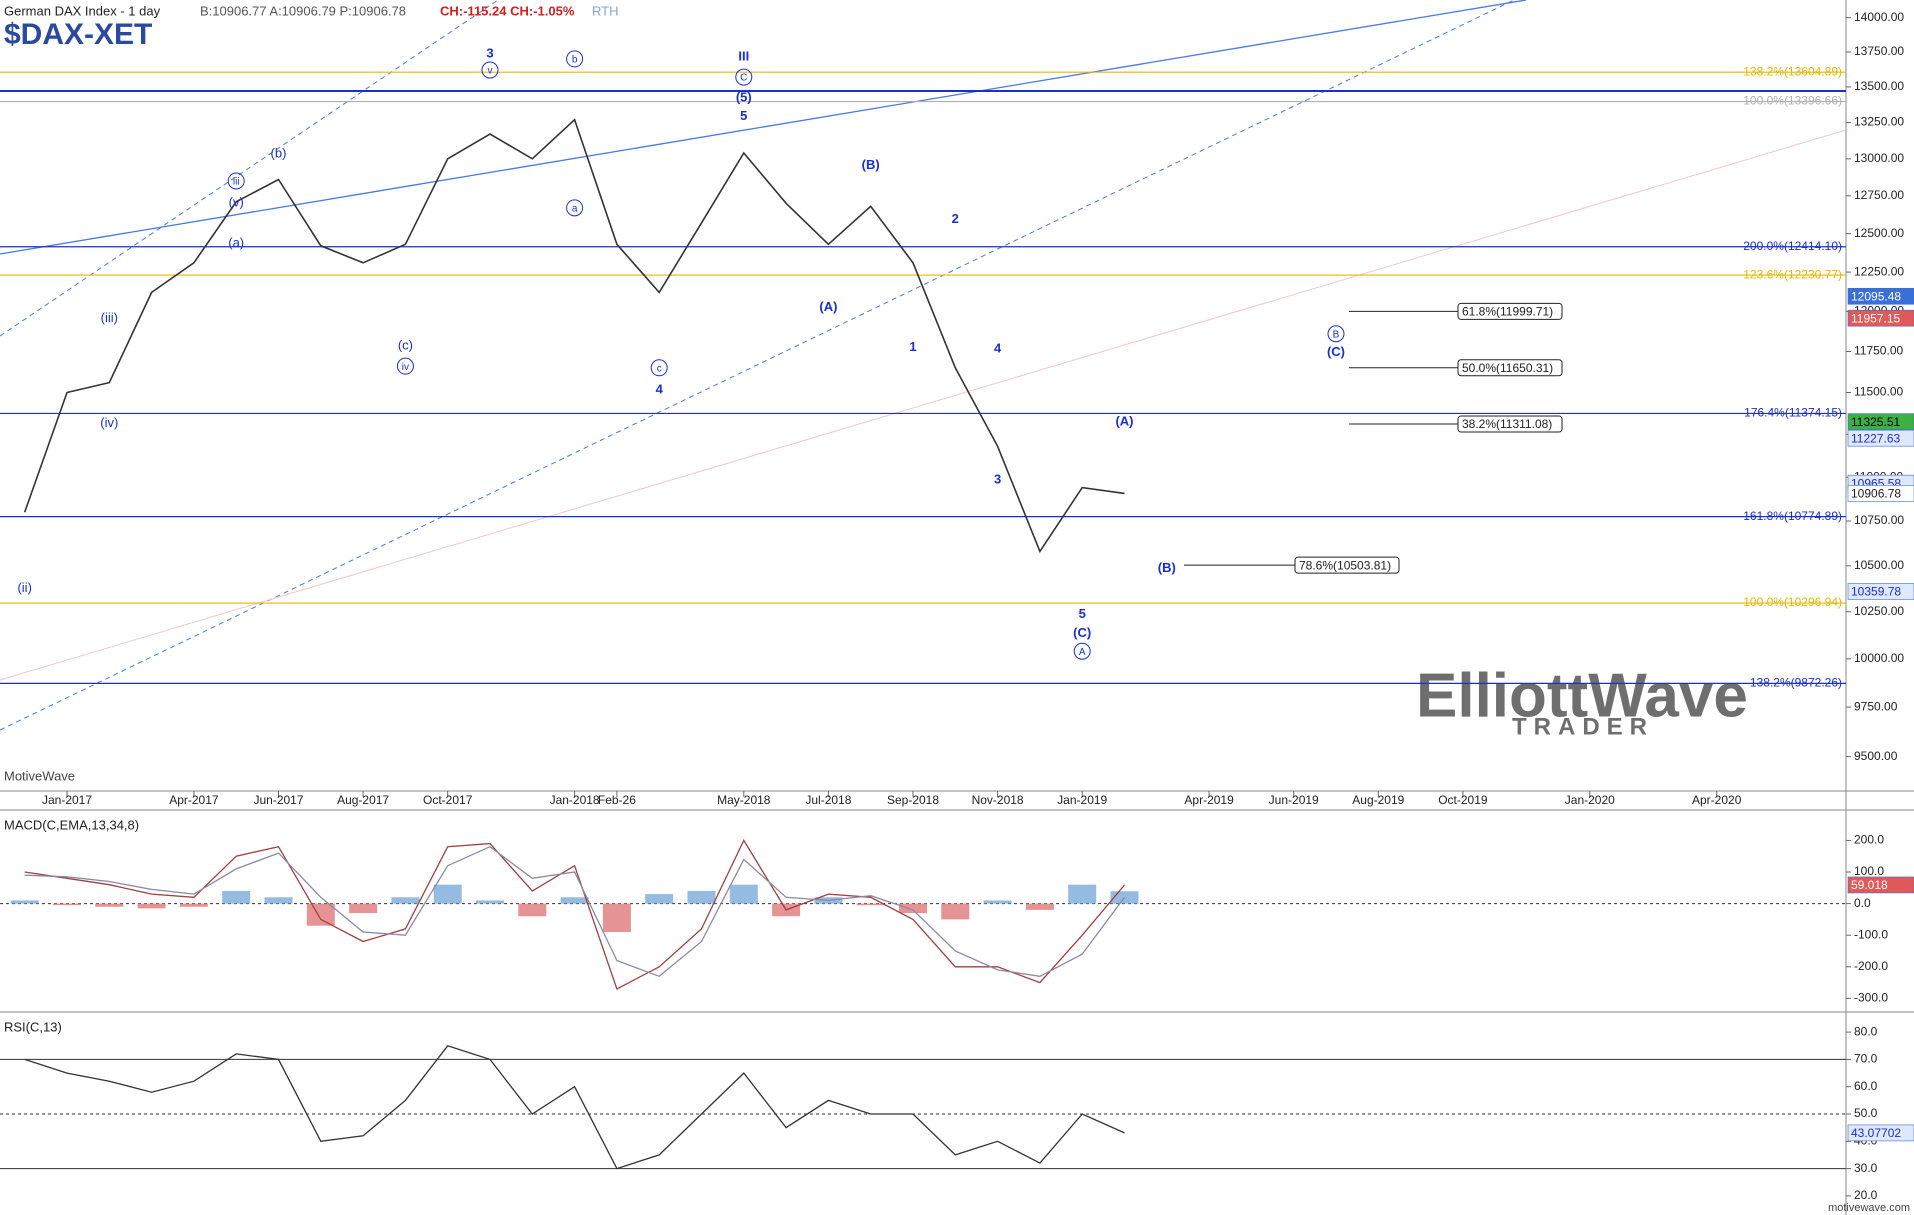 The image size is (1914, 1215). What do you see at coordinates (1345, 565) in the screenshot?
I see `fib-box-label: 78.6%(10503.81)` at bounding box center [1345, 565].